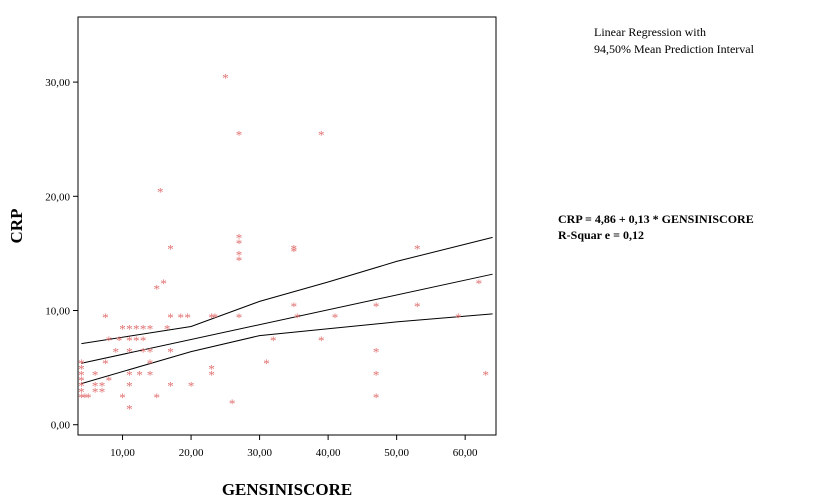 The height and width of the screenshot is (497, 816). I want to click on y-tick-label: 20,00, so click(57, 197).